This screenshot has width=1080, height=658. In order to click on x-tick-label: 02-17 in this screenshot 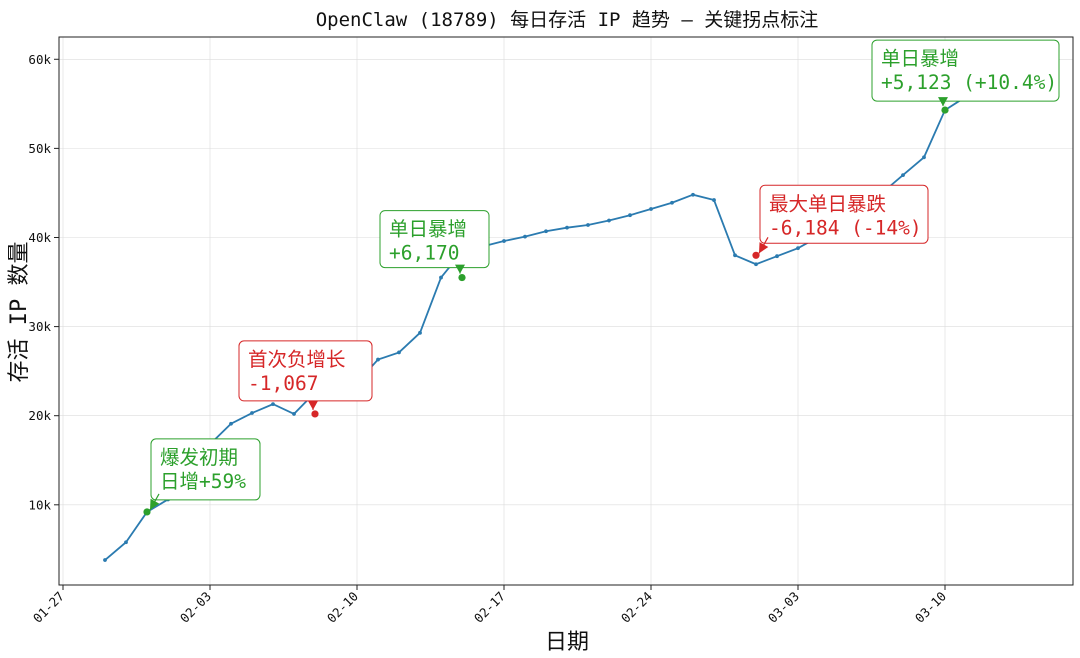, I will do `click(489, 607)`.